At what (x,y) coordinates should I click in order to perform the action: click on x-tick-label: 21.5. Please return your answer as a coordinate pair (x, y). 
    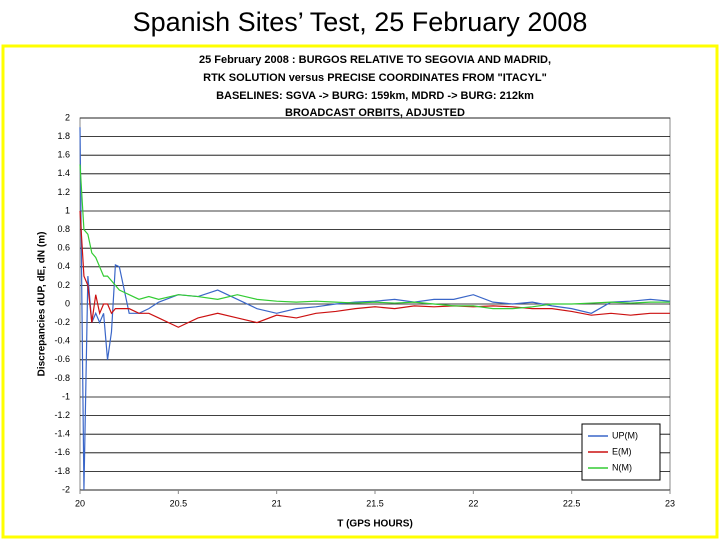
    Looking at the image, I should click on (375, 503).